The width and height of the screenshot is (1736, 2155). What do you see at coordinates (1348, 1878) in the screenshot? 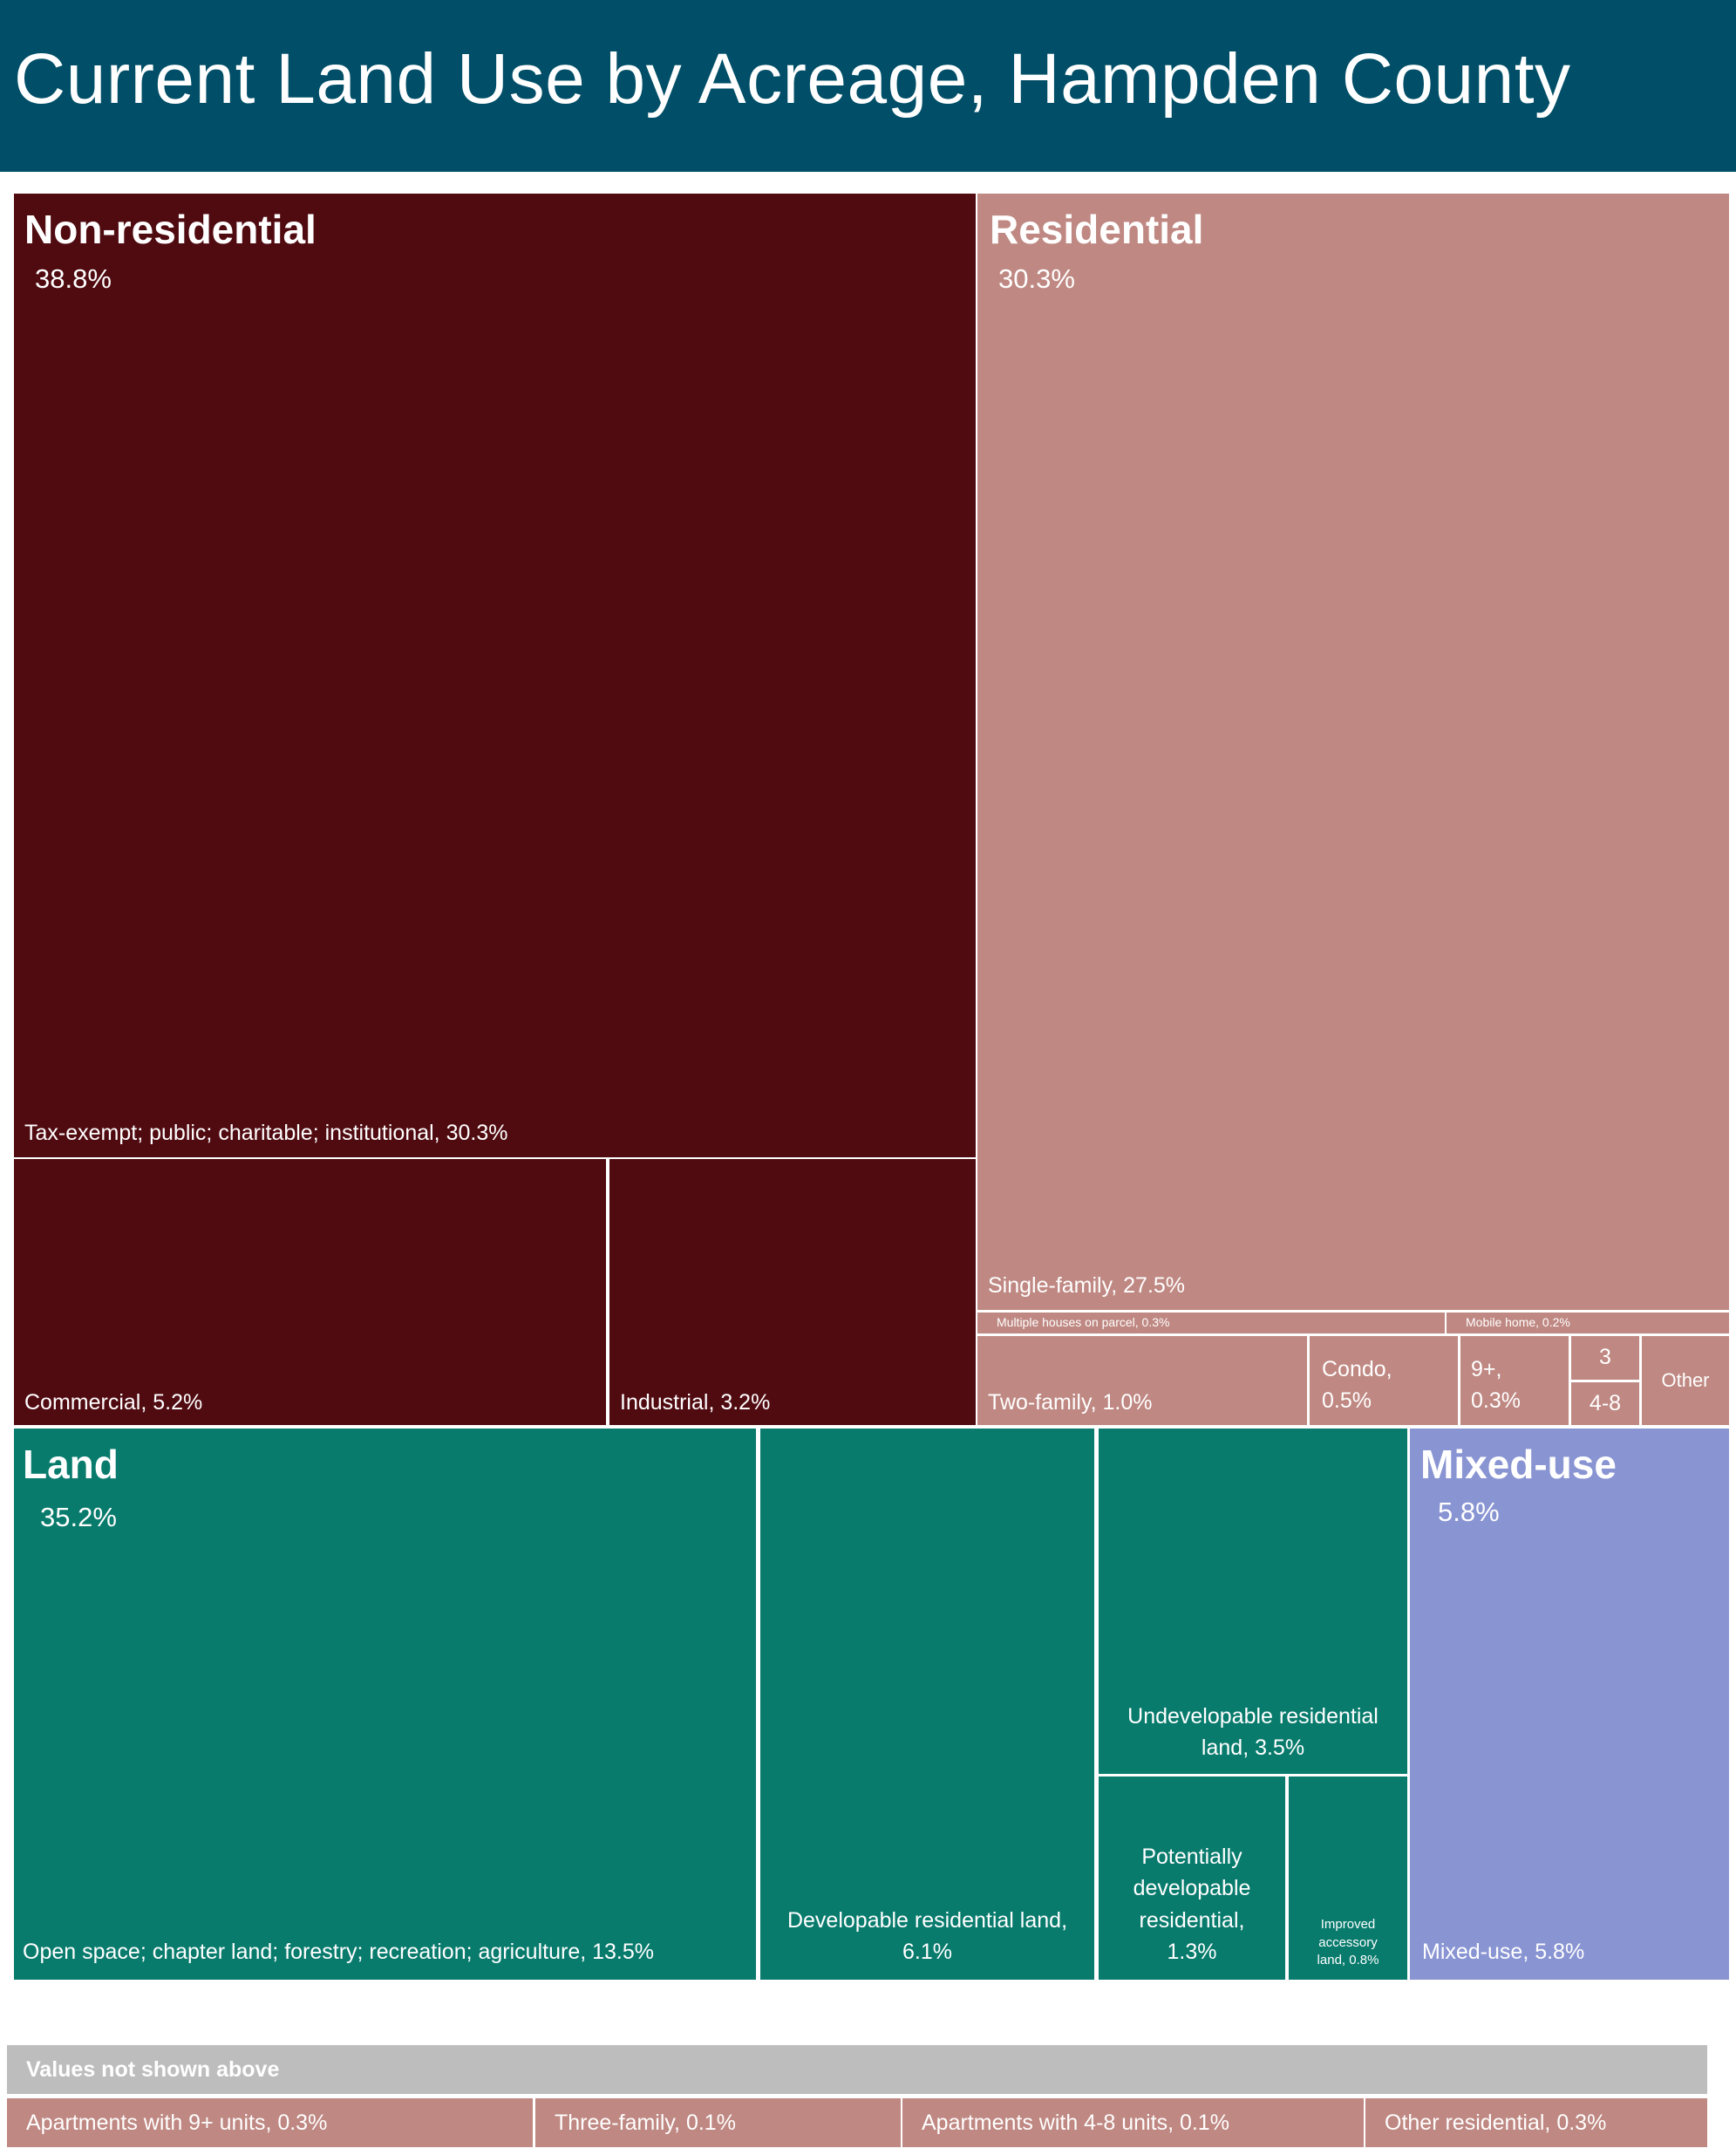
I see `treemap-tile: Improved accessory land, 0.8%` at bounding box center [1348, 1878].